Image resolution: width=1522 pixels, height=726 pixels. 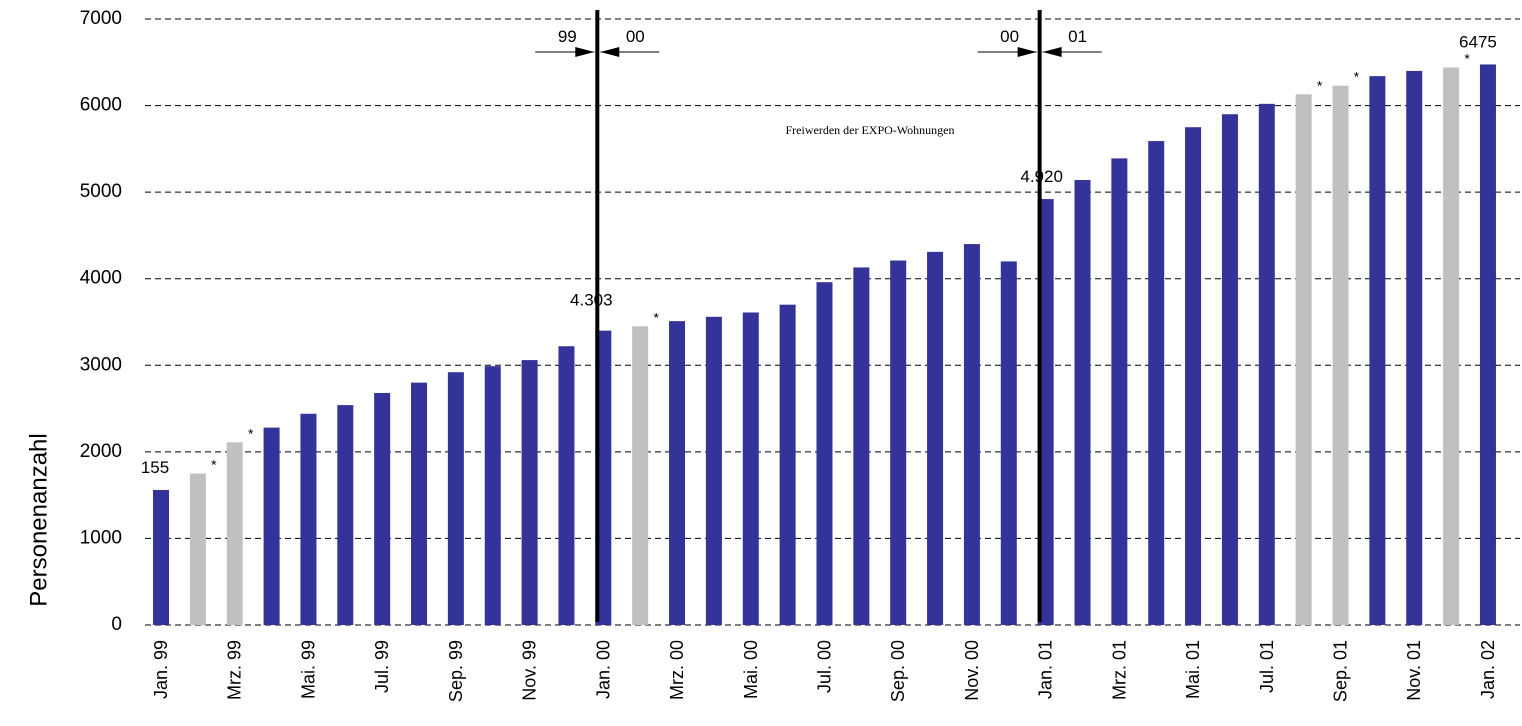 What do you see at coordinates (1119, 670) in the screenshot?
I see `x-tick-label: Mrz. 01` at bounding box center [1119, 670].